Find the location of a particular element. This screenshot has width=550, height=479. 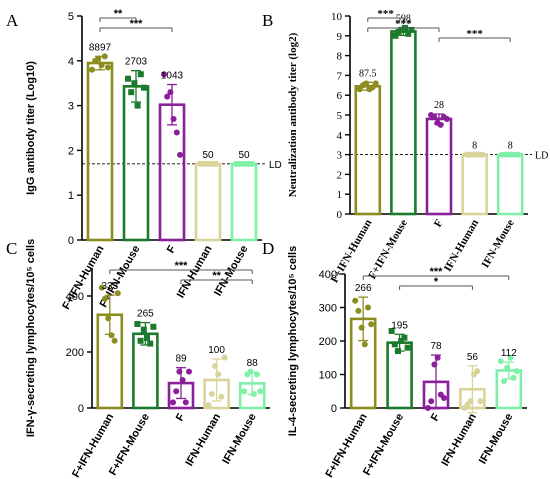

panel-letter: C is located at coordinates (11, 248).